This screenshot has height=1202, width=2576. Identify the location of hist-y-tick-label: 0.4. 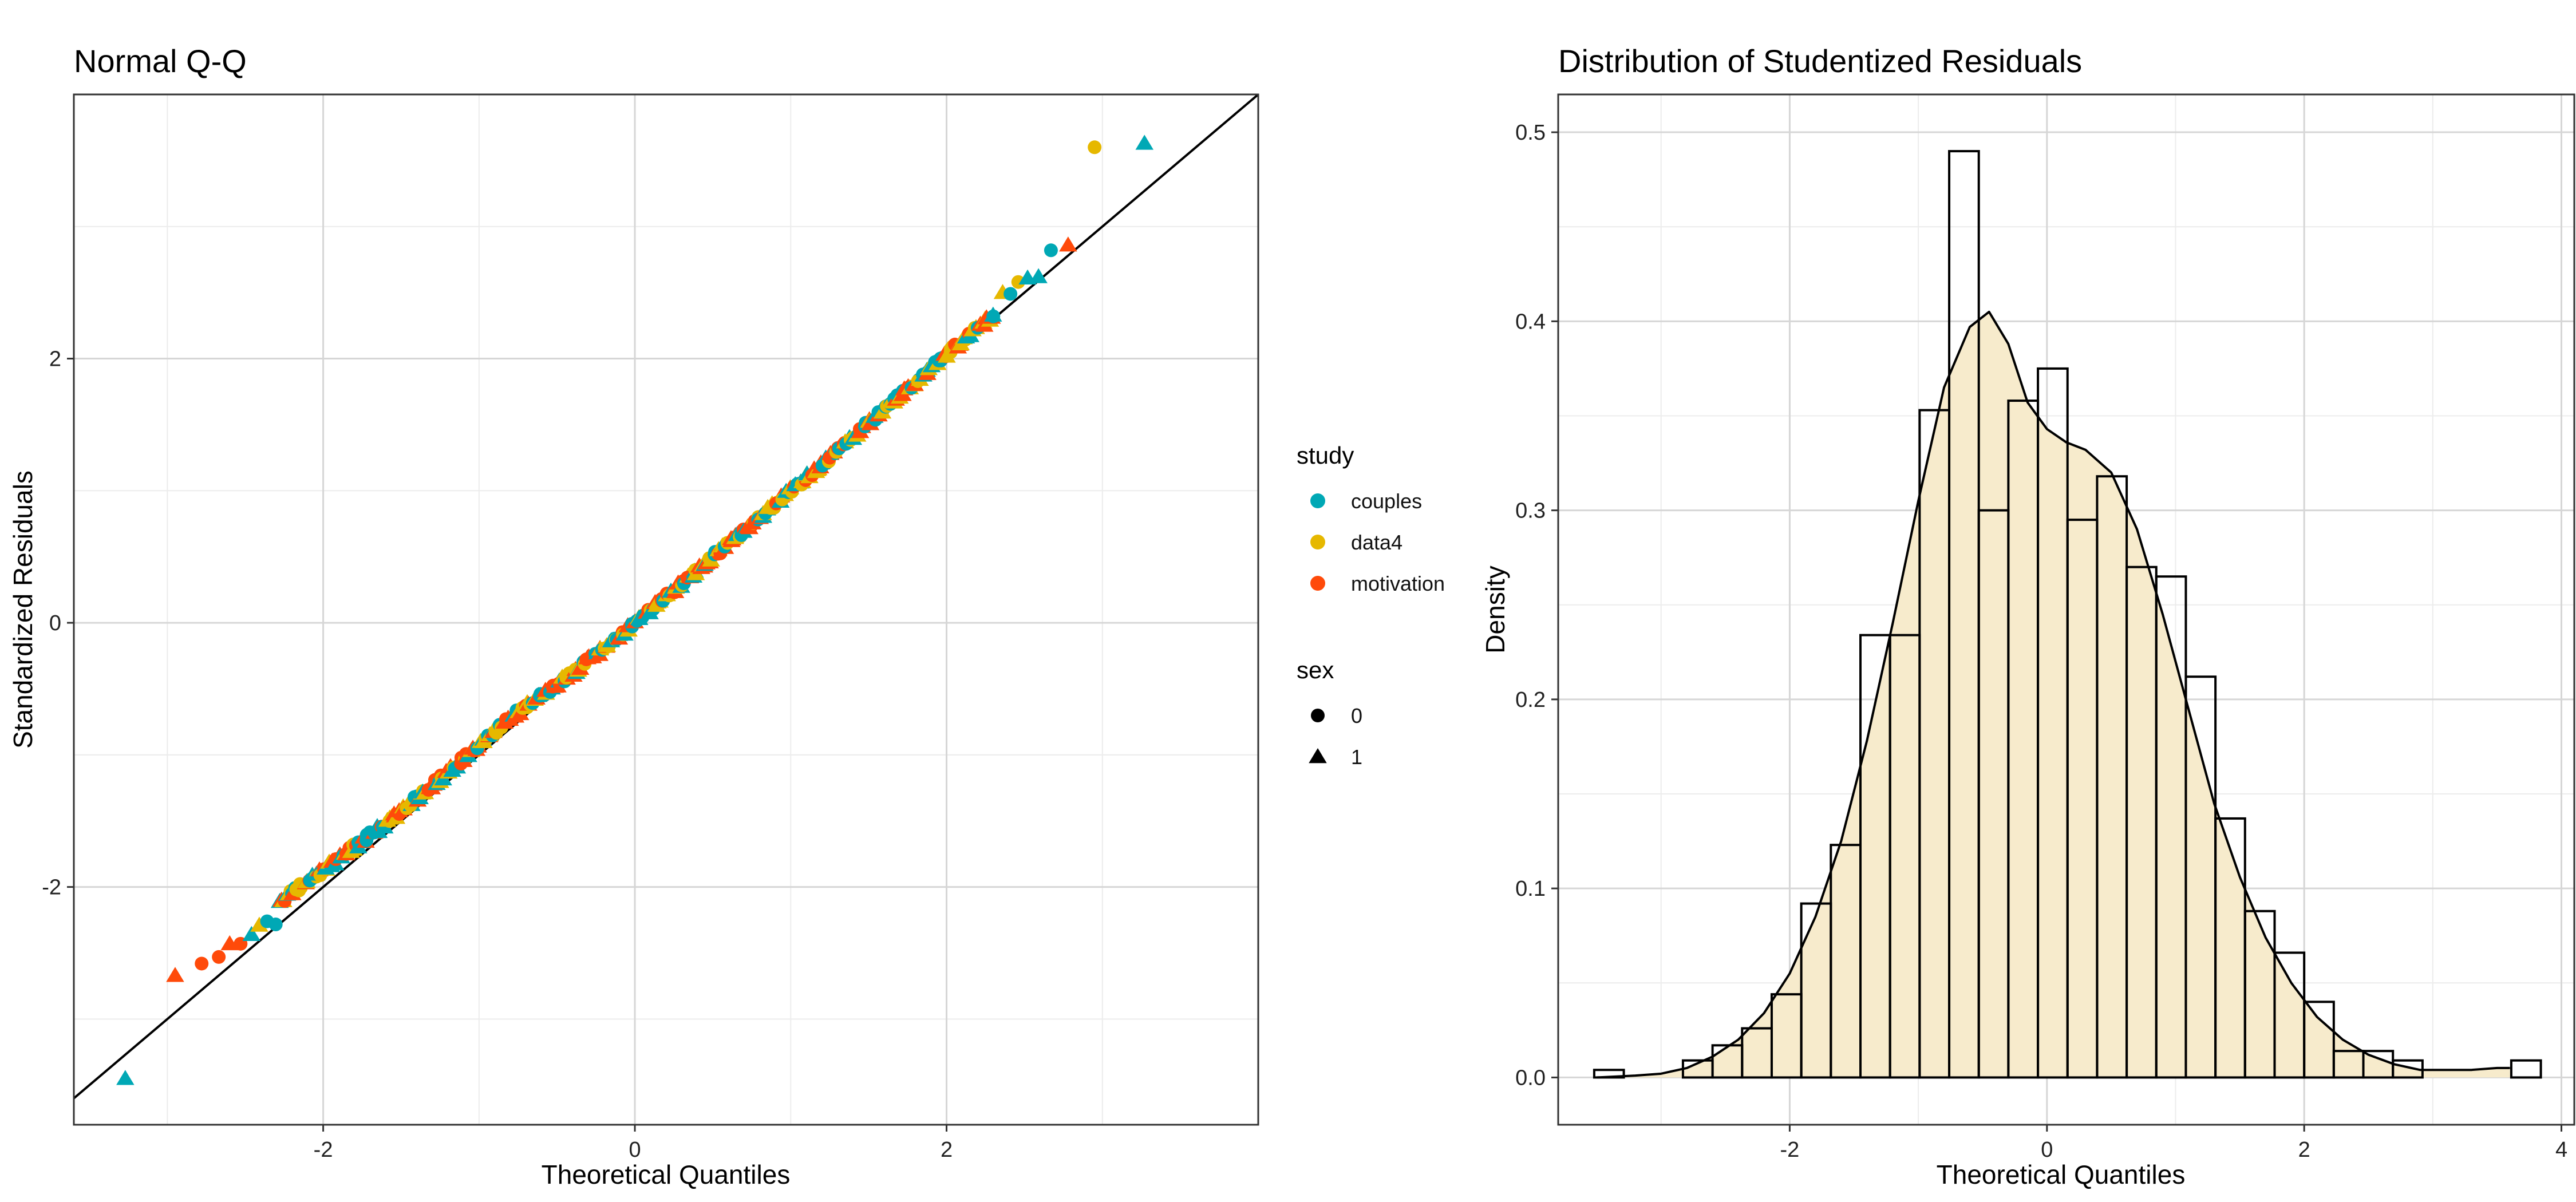
(1530, 322).